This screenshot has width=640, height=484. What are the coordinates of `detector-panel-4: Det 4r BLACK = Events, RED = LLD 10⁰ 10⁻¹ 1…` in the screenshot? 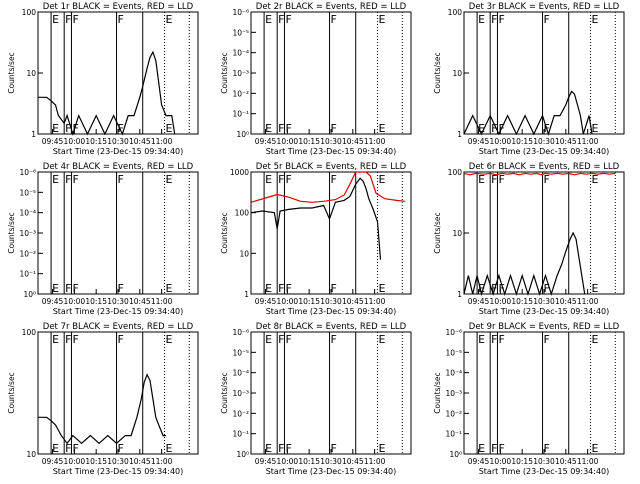 It's located at (103, 239).